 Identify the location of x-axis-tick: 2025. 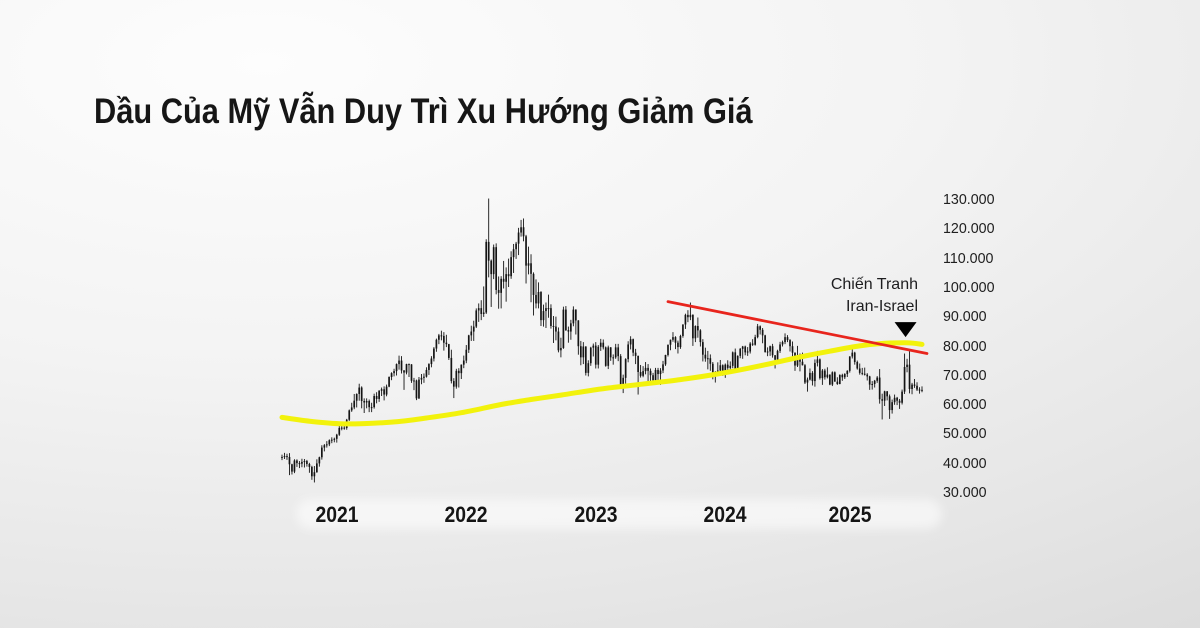
(850, 514).